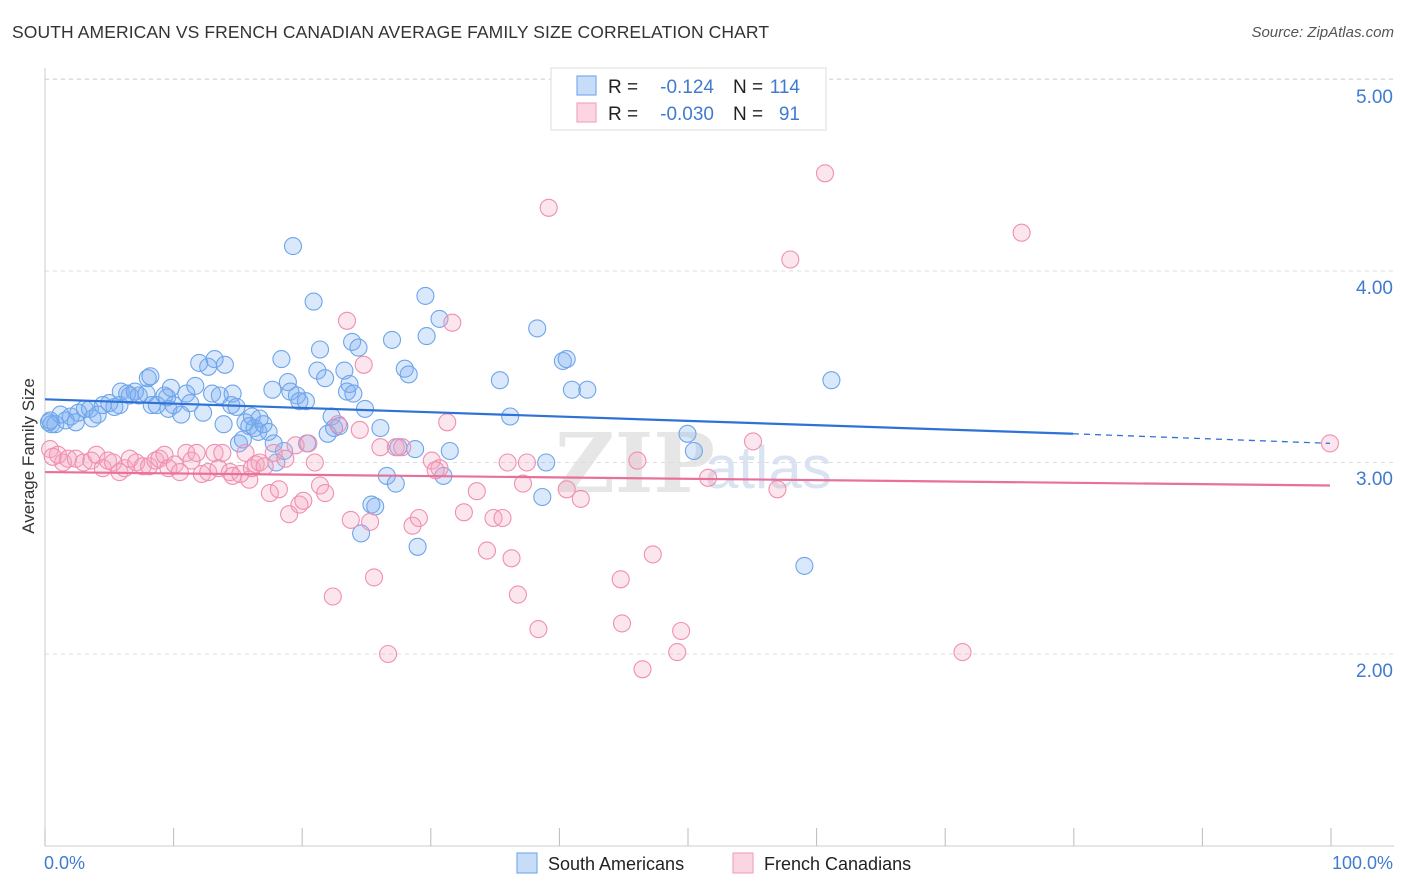  I want to click on y-tick-label-5: 5.00, so click(1374, 97).